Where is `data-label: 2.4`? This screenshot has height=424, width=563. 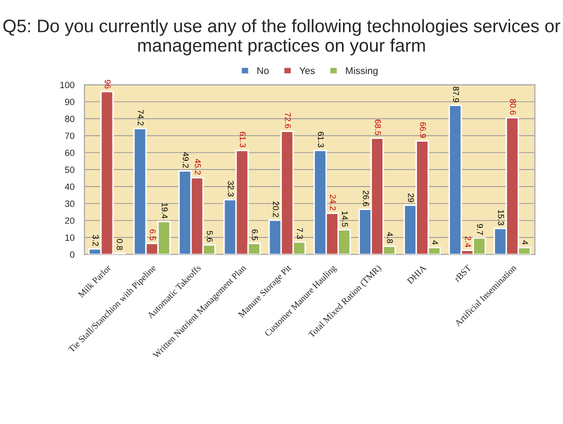
data-label: 2.4 is located at coordinates (468, 242).